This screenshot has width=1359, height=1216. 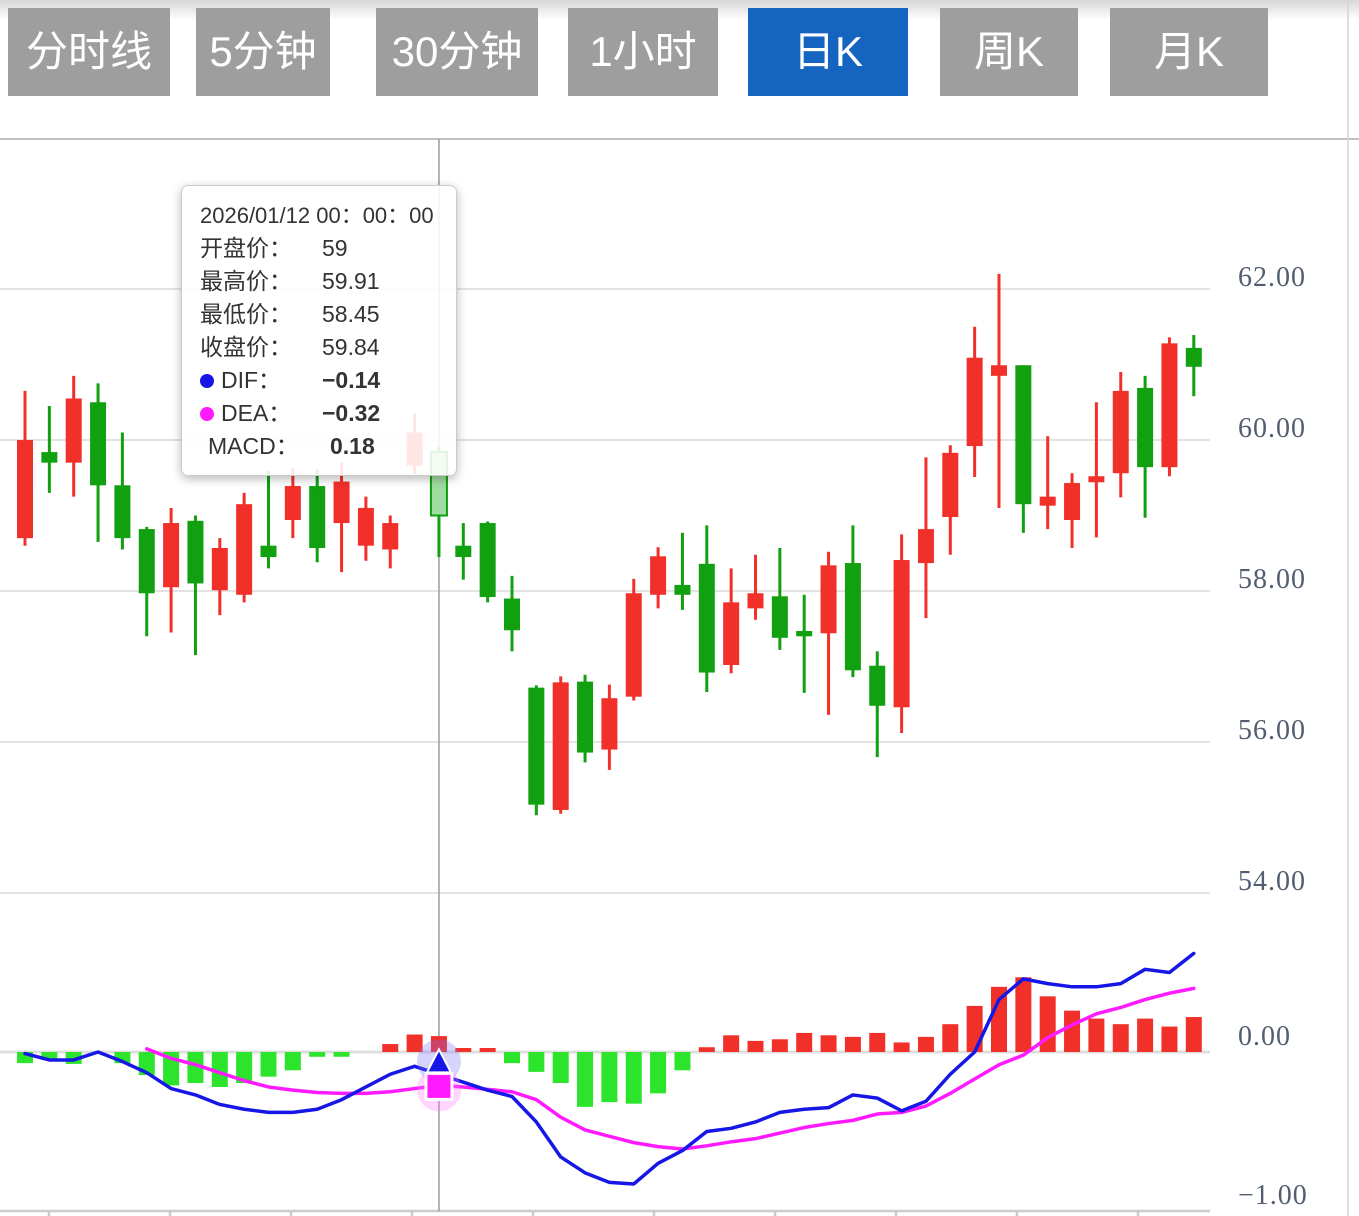 What do you see at coordinates (352, 446) in the screenshot?
I see `macd-value: 0.18` at bounding box center [352, 446].